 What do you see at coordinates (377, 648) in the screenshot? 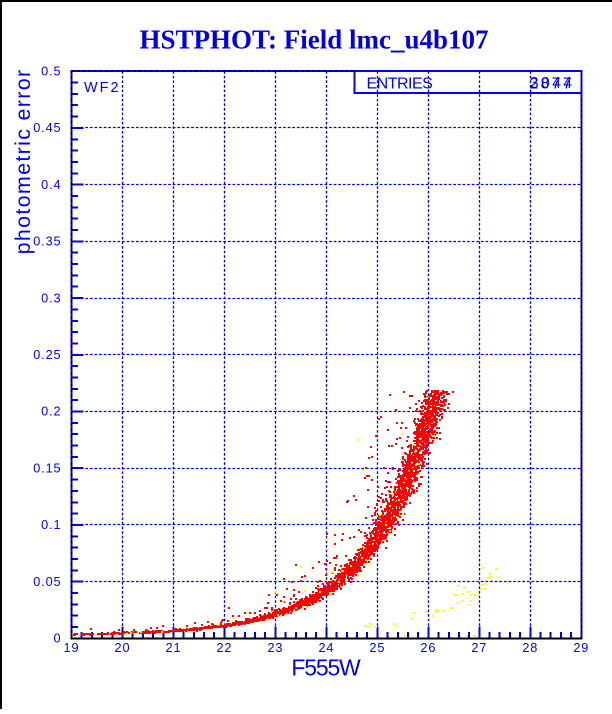
I see `svg-text: 25` at bounding box center [377, 648].